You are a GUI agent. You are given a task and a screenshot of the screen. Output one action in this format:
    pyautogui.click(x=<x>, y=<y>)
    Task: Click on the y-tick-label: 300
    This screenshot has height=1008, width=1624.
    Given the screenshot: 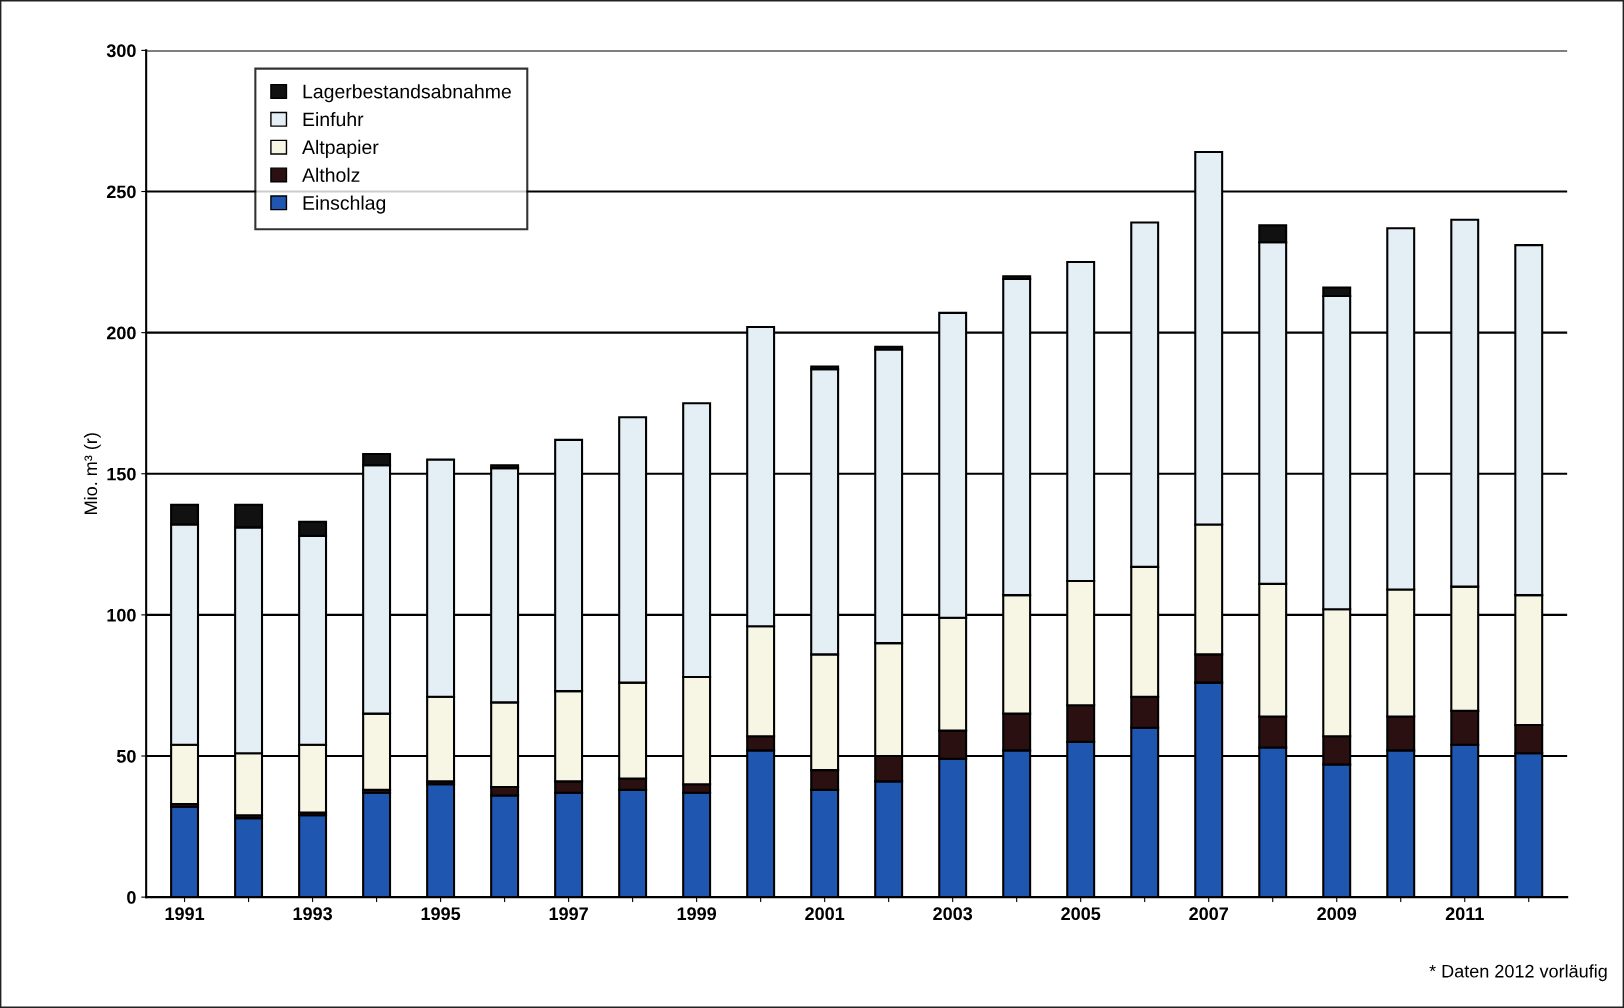 What is the action you would take?
    pyautogui.click(x=121, y=51)
    